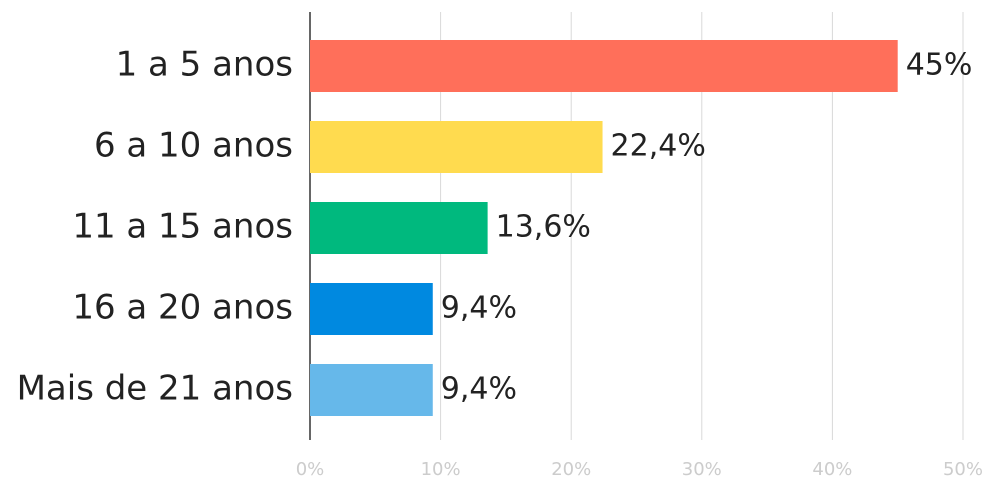 This screenshot has width=989, height=484. What do you see at coordinates (832, 469) in the screenshot?
I see `x-tick-label: 40%` at bounding box center [832, 469].